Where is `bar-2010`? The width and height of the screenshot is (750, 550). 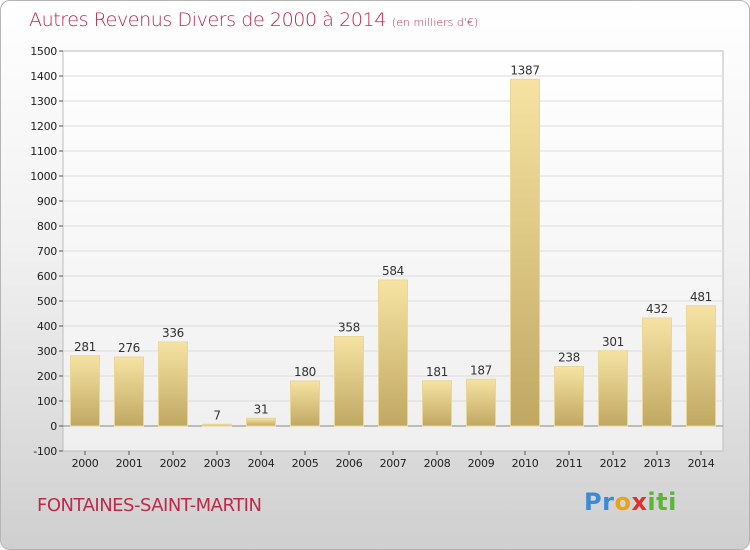
bar-2010 is located at coordinates (525, 252).